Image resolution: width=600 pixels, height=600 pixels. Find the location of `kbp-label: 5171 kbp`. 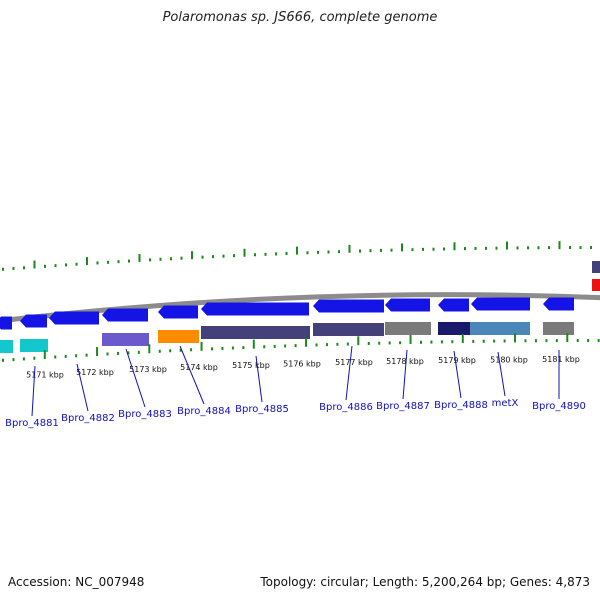

kbp-label: 5171 kbp is located at coordinates (45, 374).